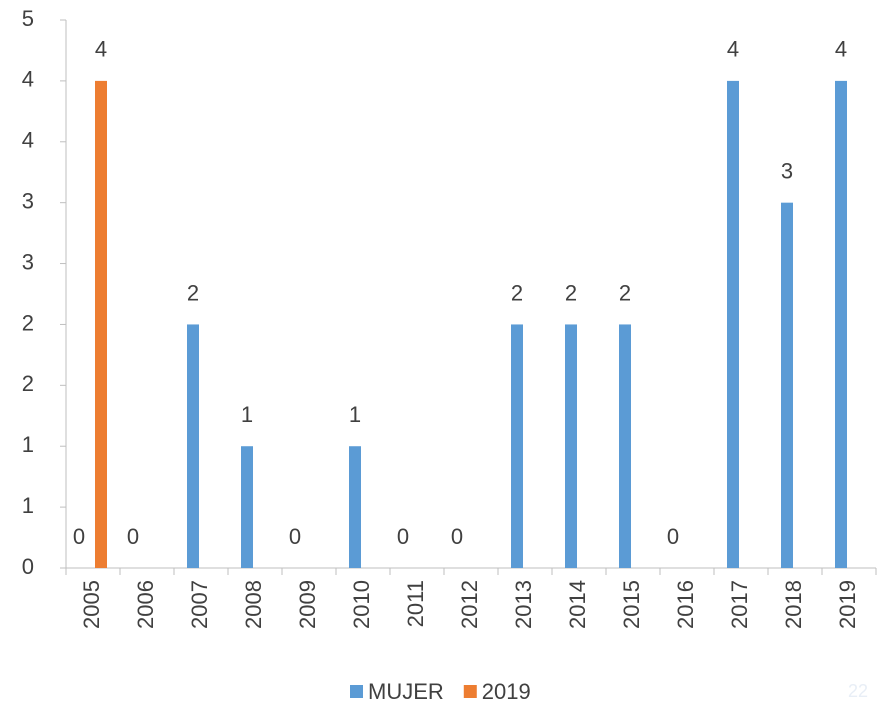 The image size is (883, 711). Describe the element at coordinates (145, 604) in the screenshot. I see `x-tick-label: 2006` at that location.